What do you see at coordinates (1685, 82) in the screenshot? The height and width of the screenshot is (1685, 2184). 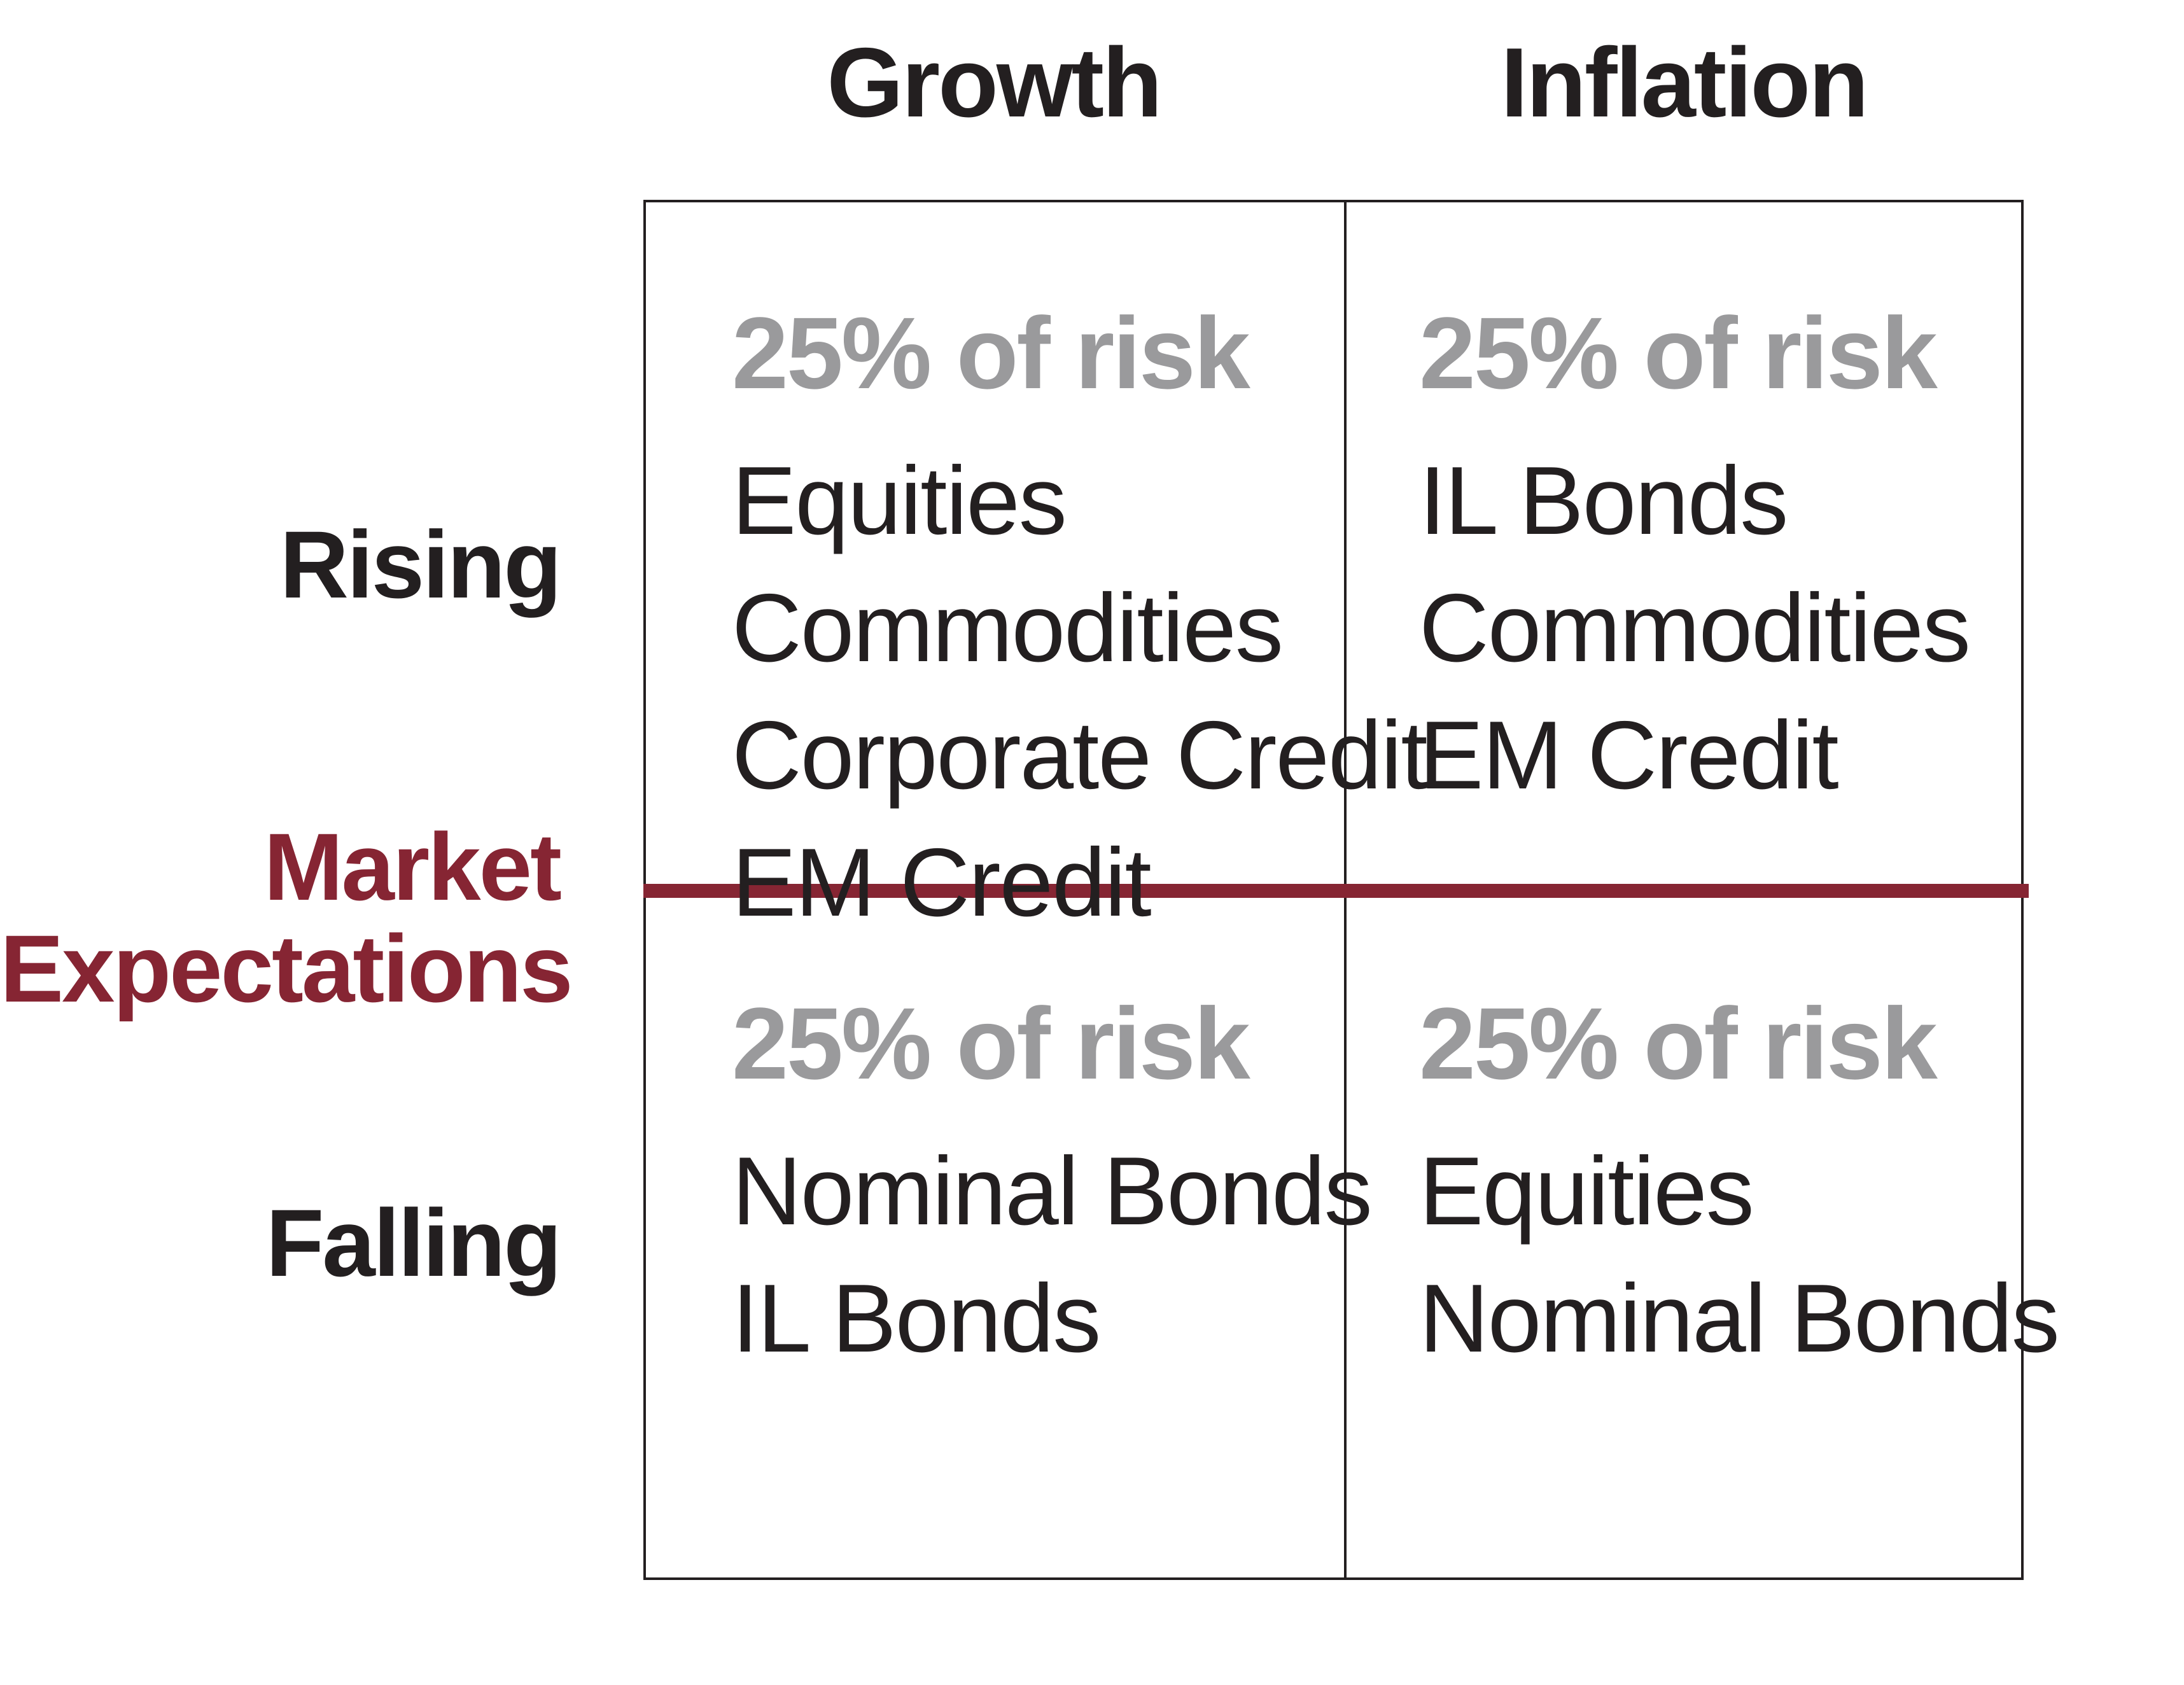 I see `column-header-inflation: Inflation` at bounding box center [1685, 82].